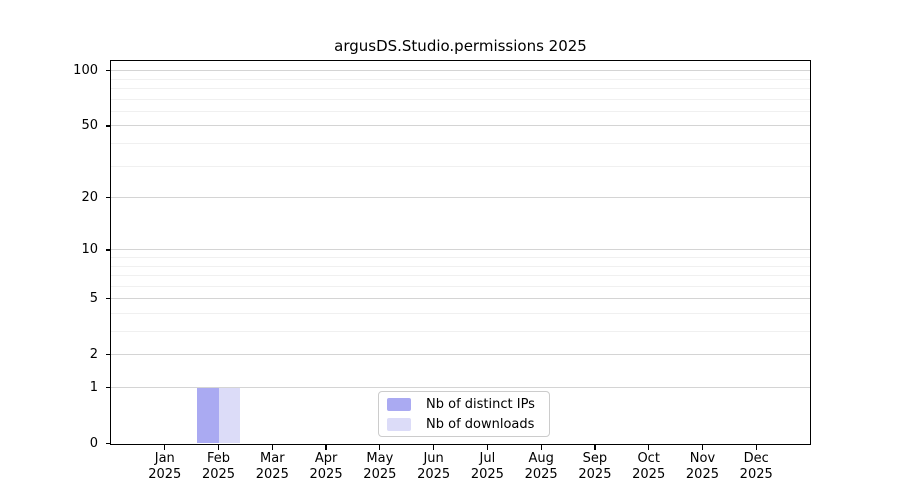  I want to click on x-tick-label-line: May, so click(380, 458).